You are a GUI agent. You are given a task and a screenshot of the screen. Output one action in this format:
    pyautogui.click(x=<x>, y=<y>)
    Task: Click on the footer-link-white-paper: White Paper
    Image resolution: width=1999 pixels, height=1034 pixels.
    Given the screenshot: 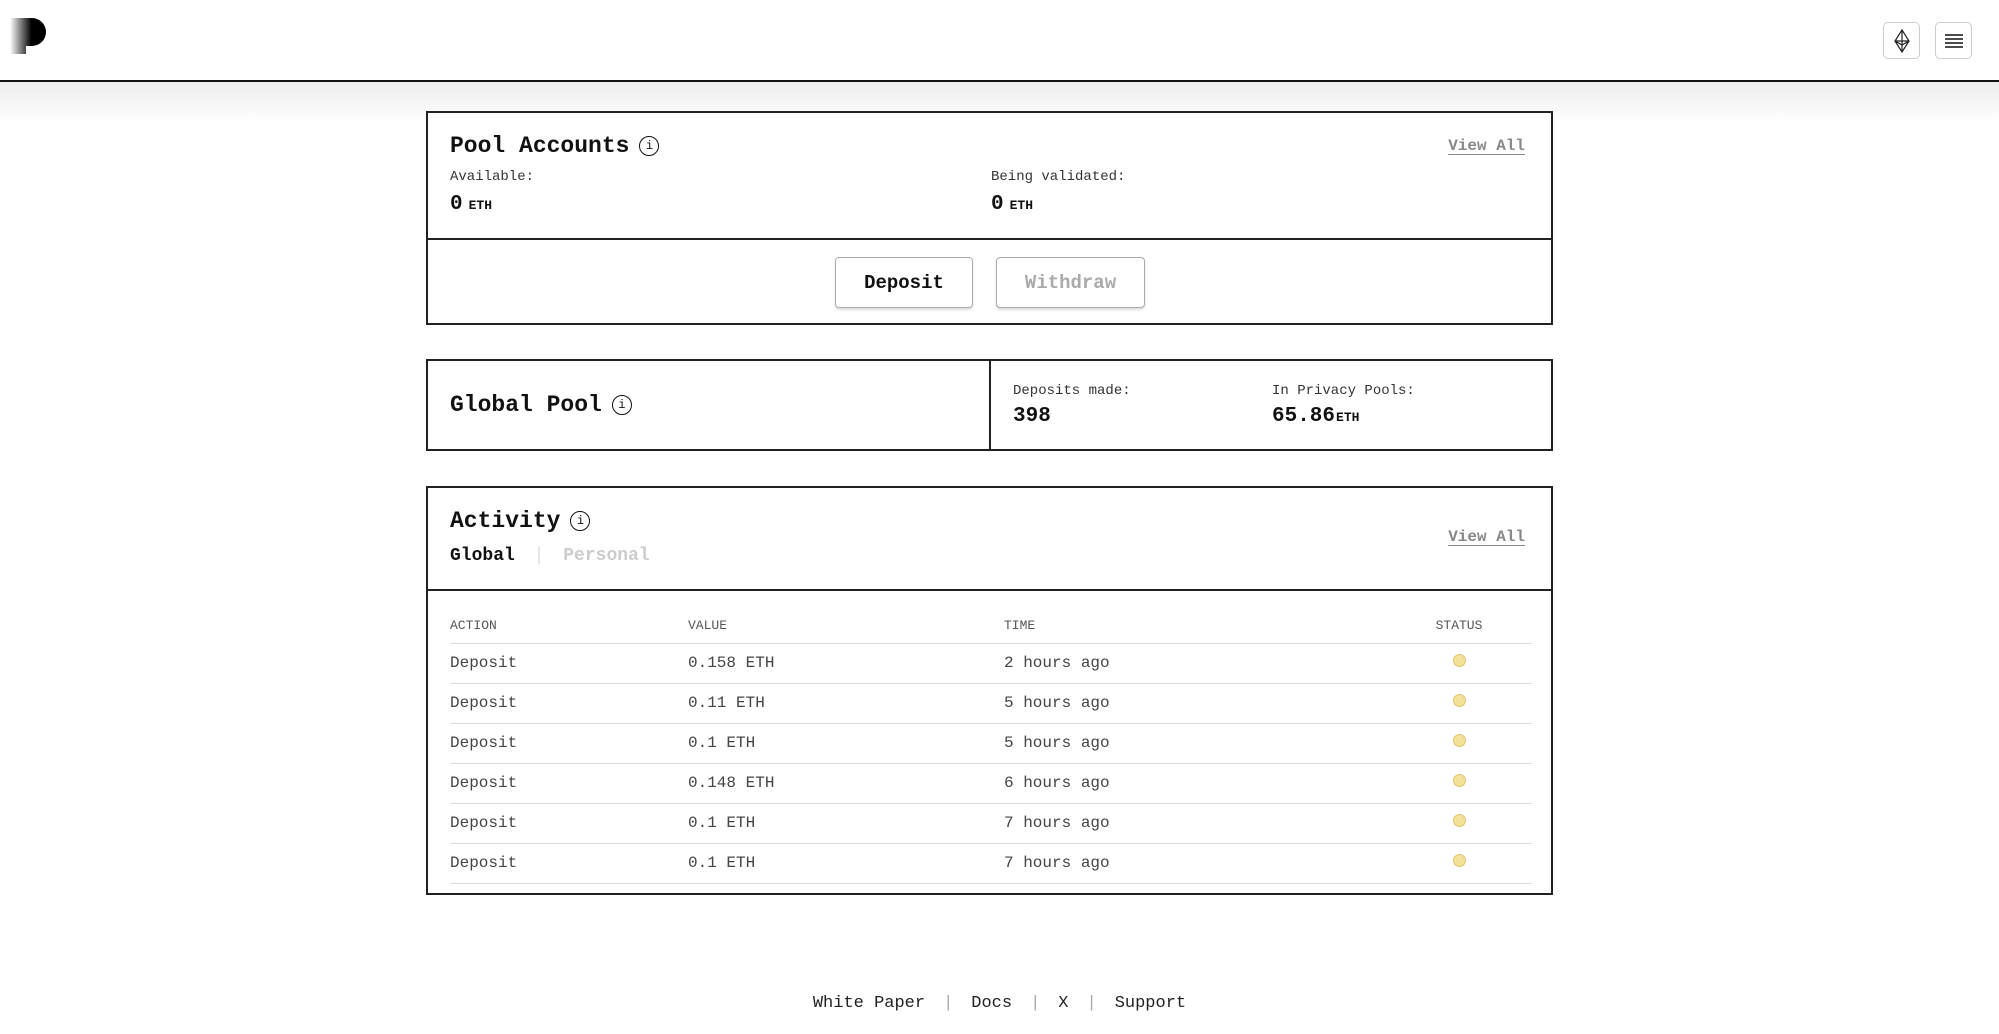 What is the action you would take?
    pyautogui.click(x=869, y=1003)
    